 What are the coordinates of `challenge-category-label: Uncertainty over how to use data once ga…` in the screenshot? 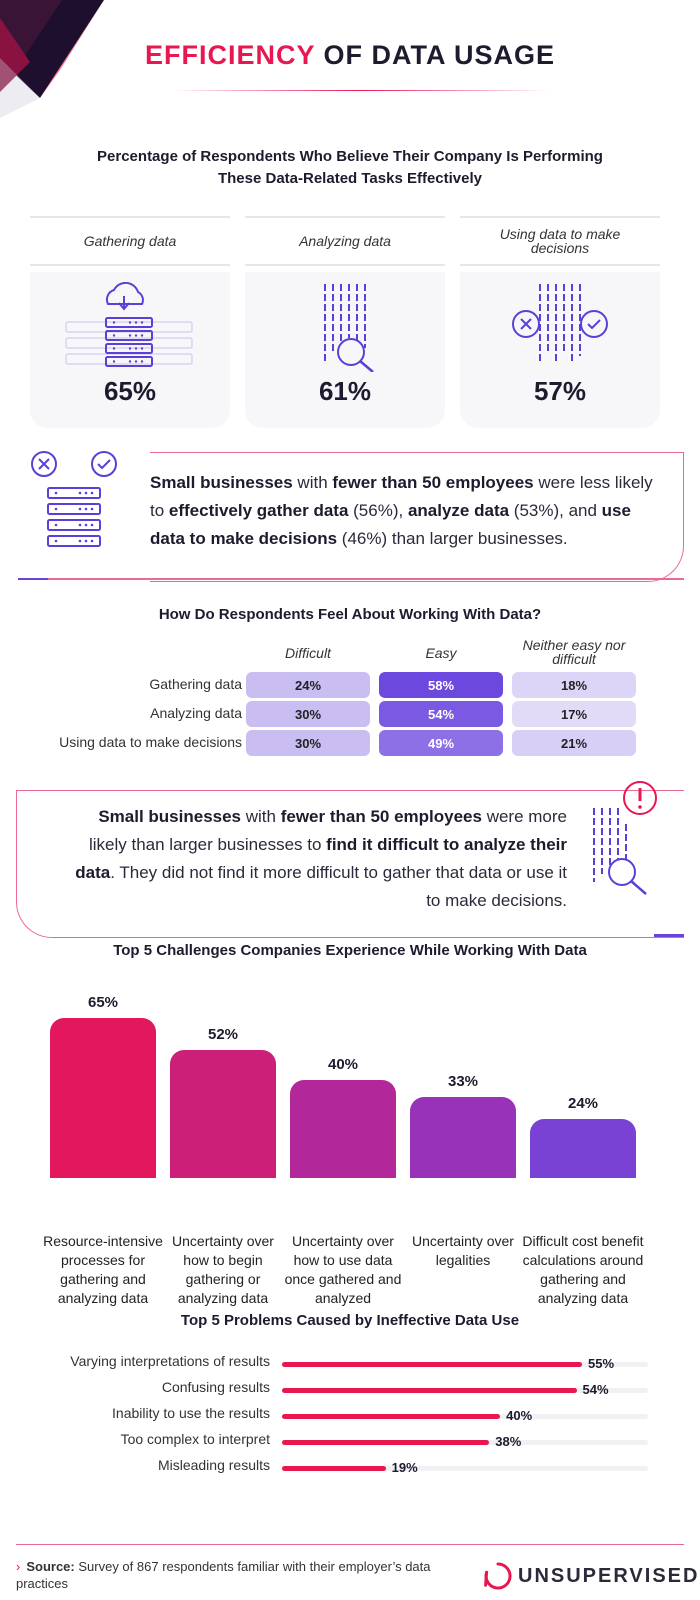 It's located at (343, 1269).